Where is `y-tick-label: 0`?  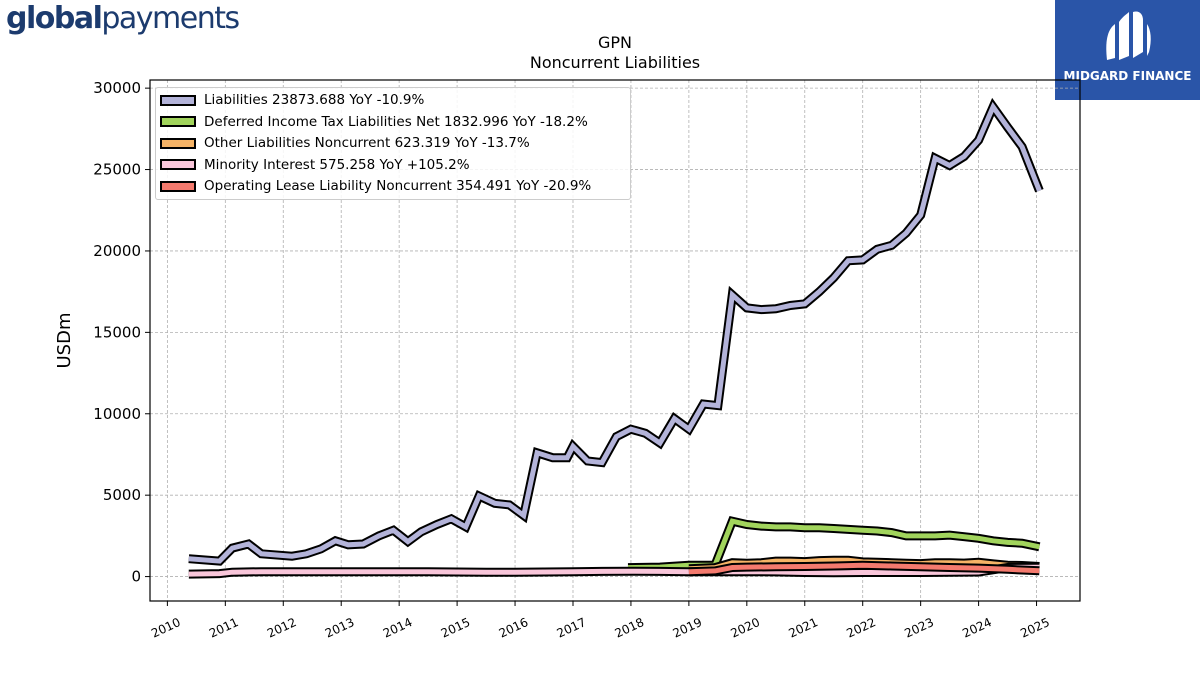 y-tick-label: 0 is located at coordinates (136, 577).